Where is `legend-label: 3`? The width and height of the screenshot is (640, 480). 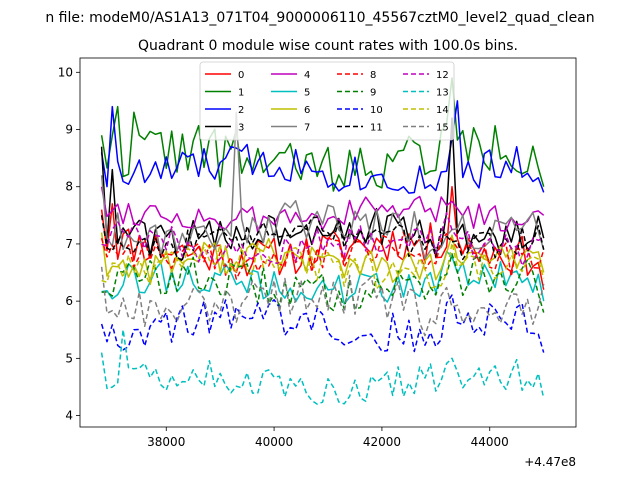
legend-label: 3 is located at coordinates (241, 128).